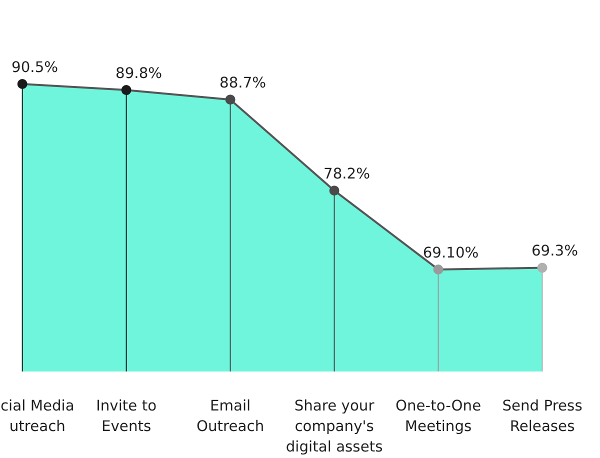  I want to click on data-label: 90.5%, so click(35, 67).